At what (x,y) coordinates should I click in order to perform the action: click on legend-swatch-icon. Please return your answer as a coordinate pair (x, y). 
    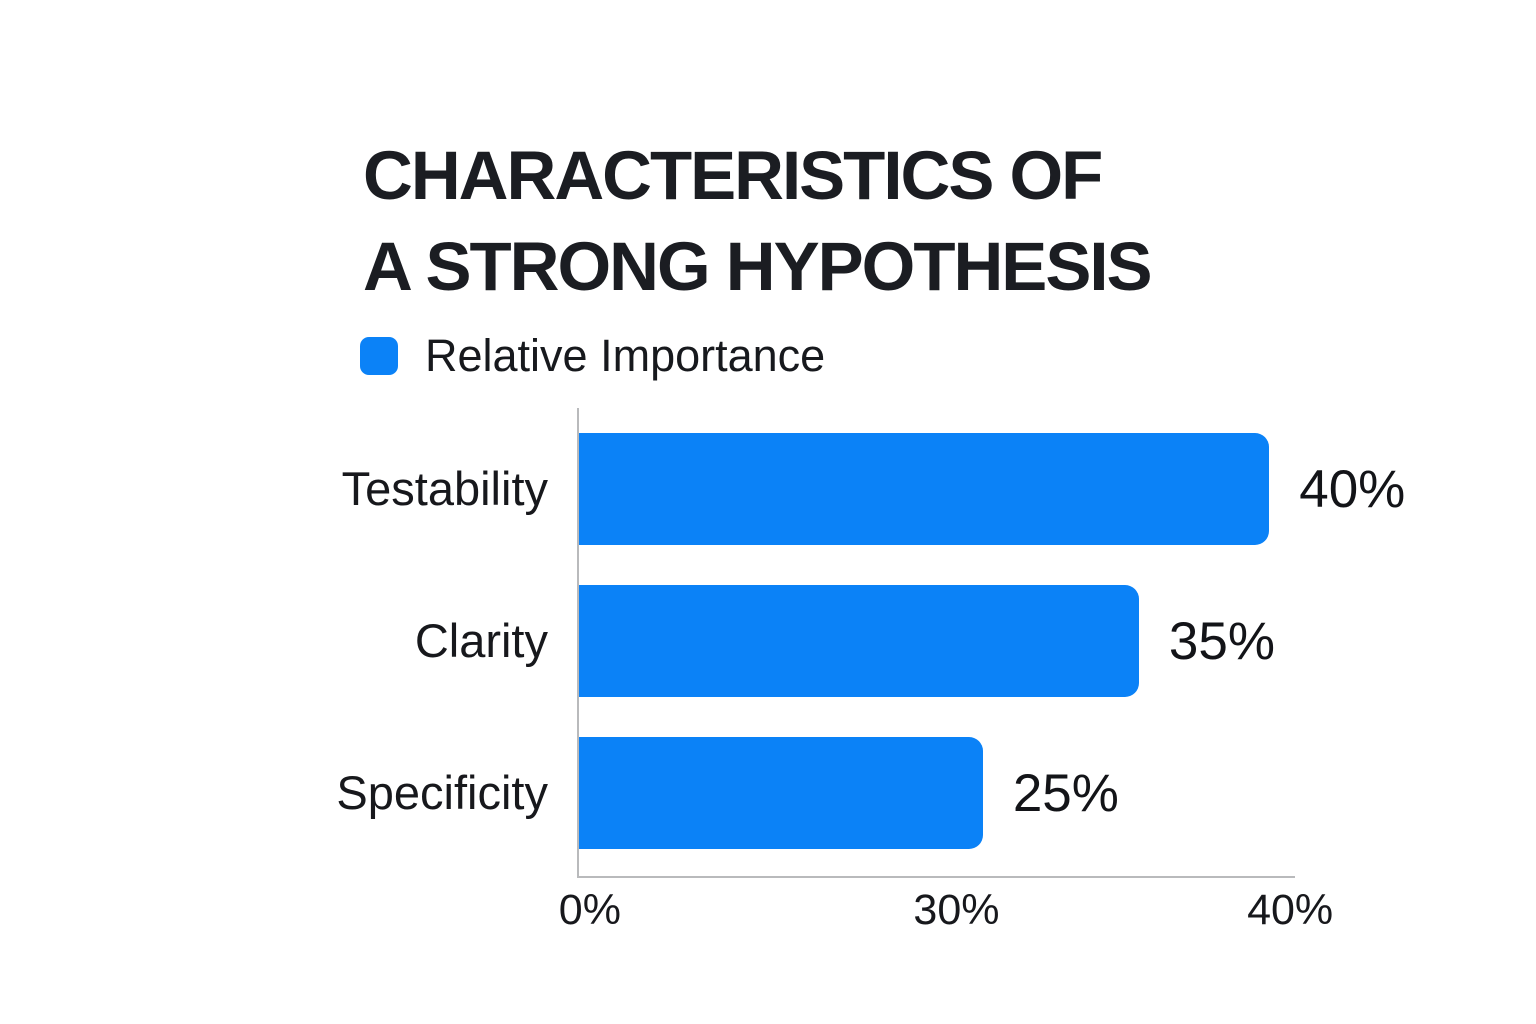
    Looking at the image, I should click on (379, 355).